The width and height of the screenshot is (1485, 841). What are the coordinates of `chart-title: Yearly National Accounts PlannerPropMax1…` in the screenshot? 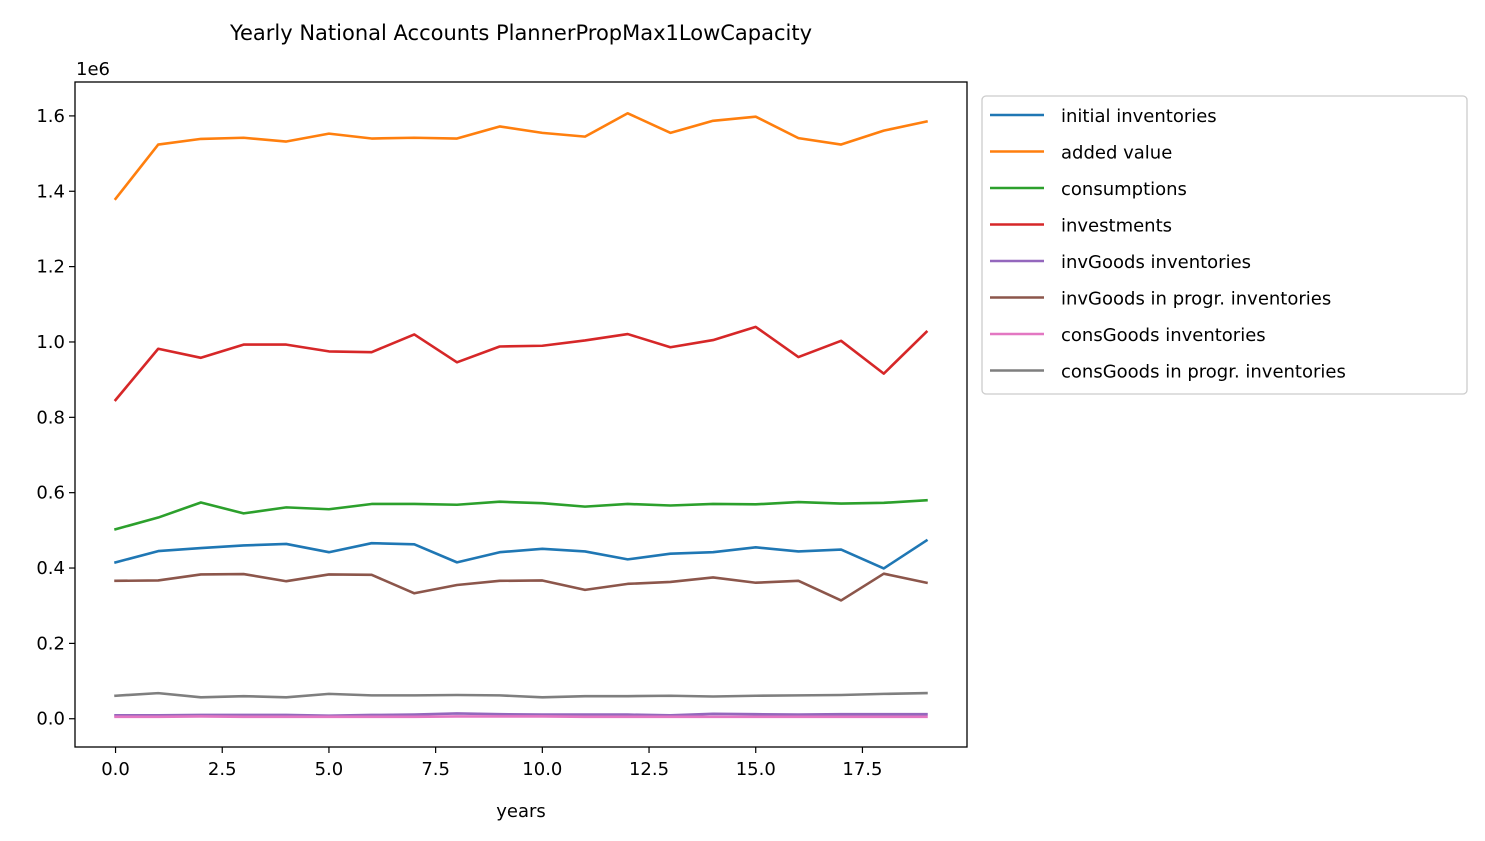 It's located at (520, 33).